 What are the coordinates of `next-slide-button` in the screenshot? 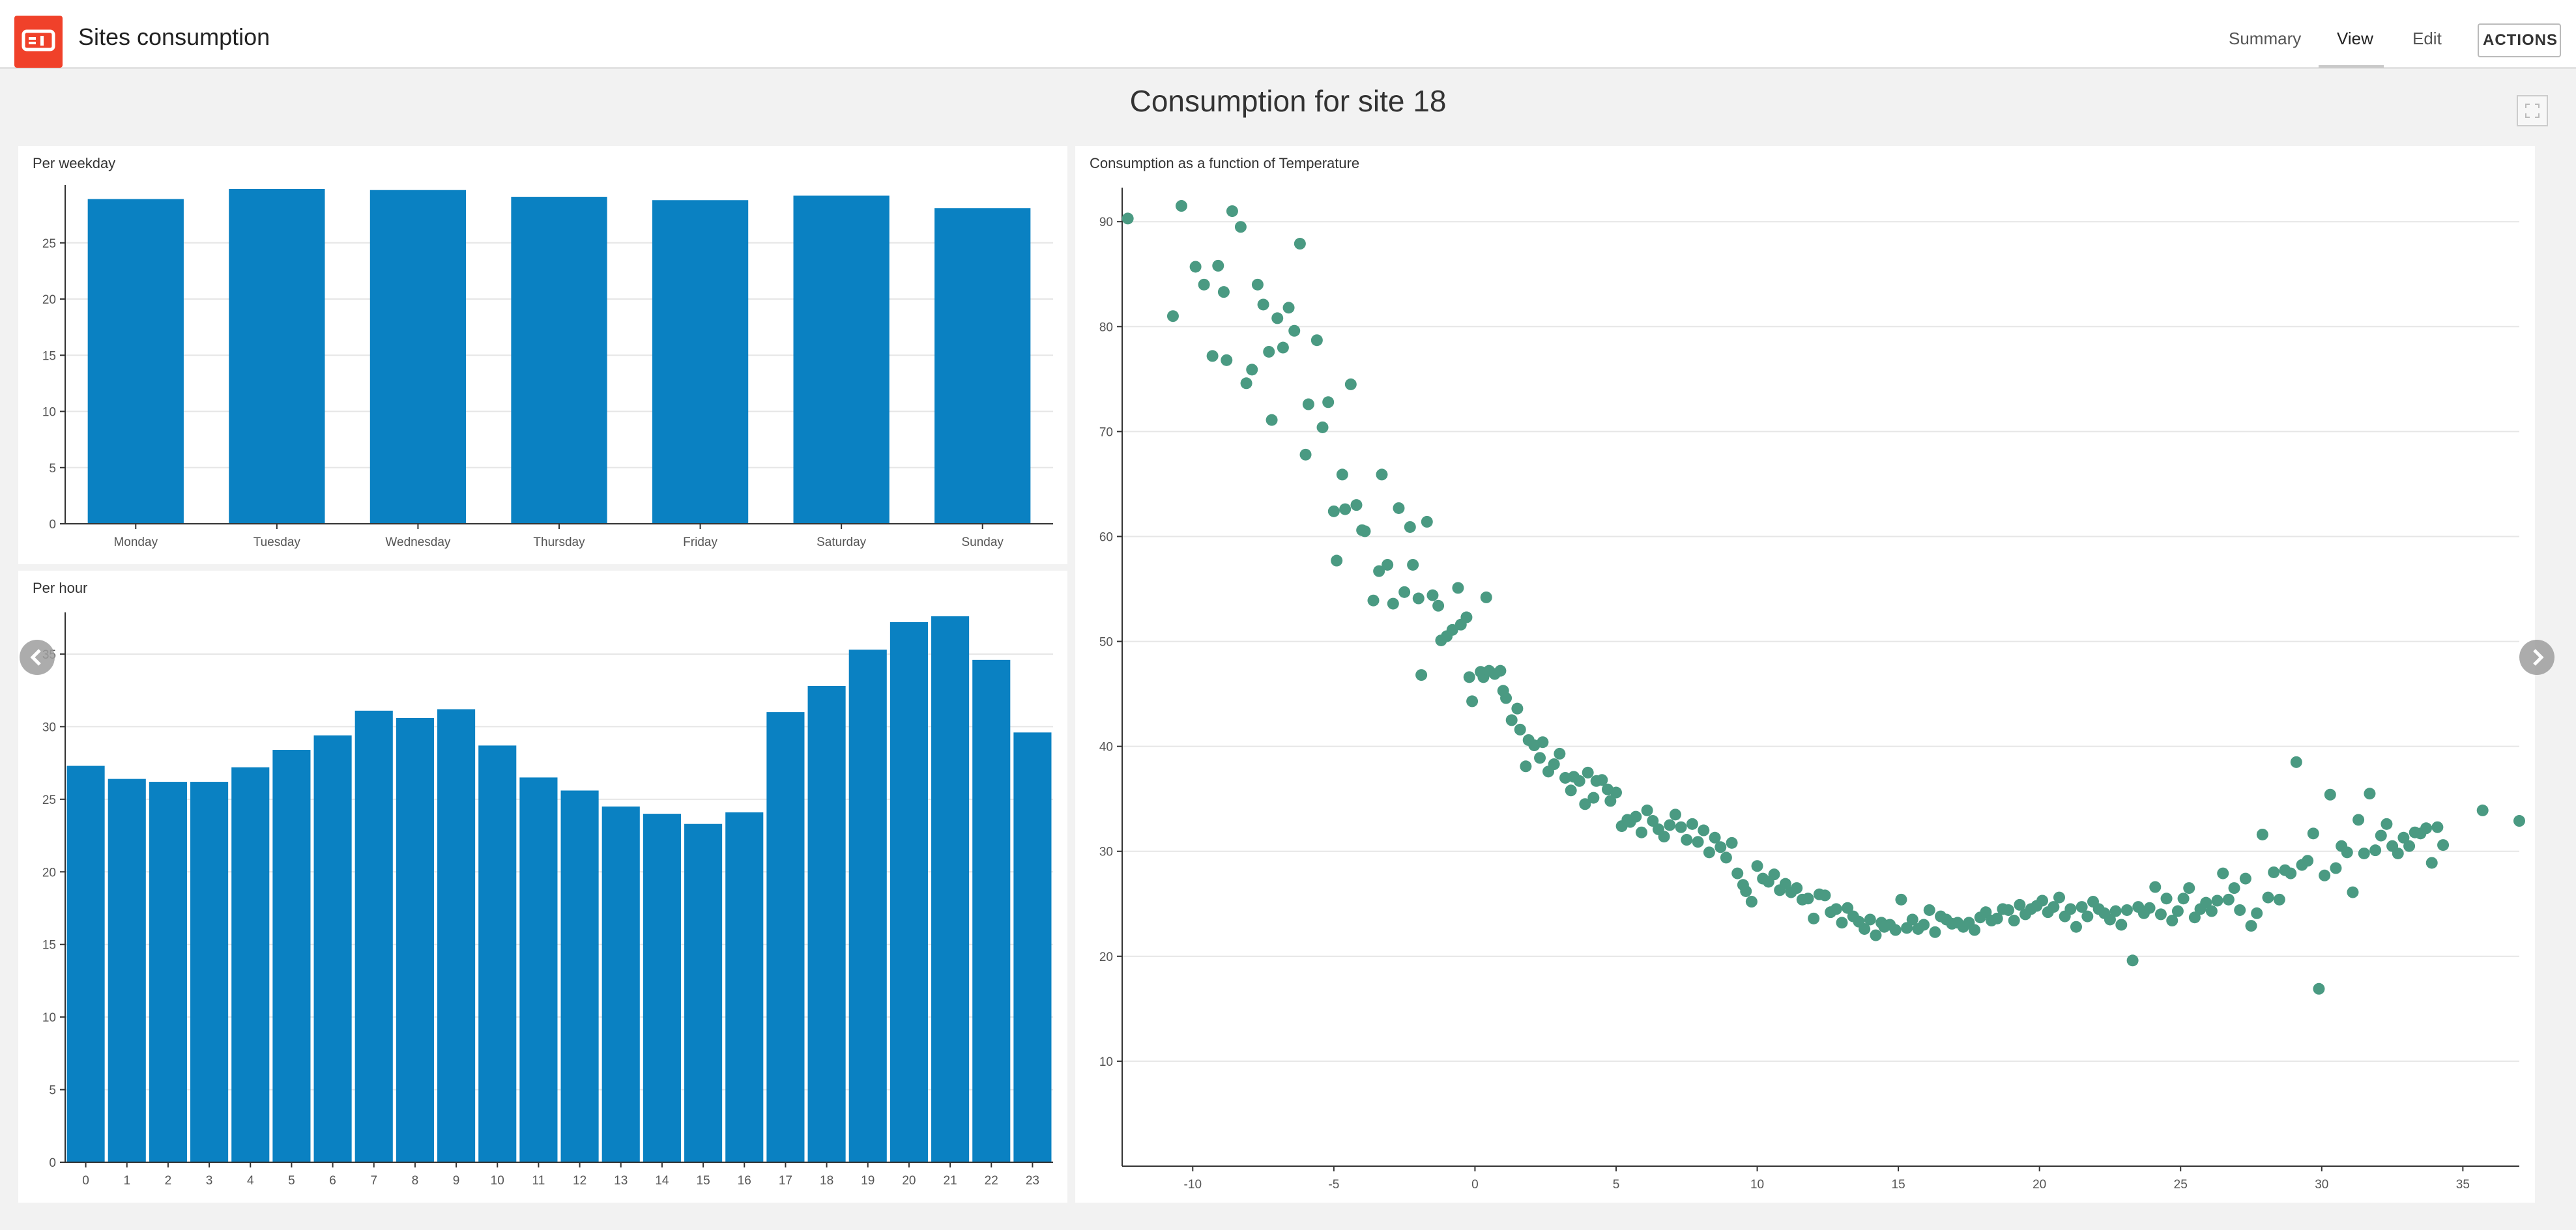 It's located at (2536, 657).